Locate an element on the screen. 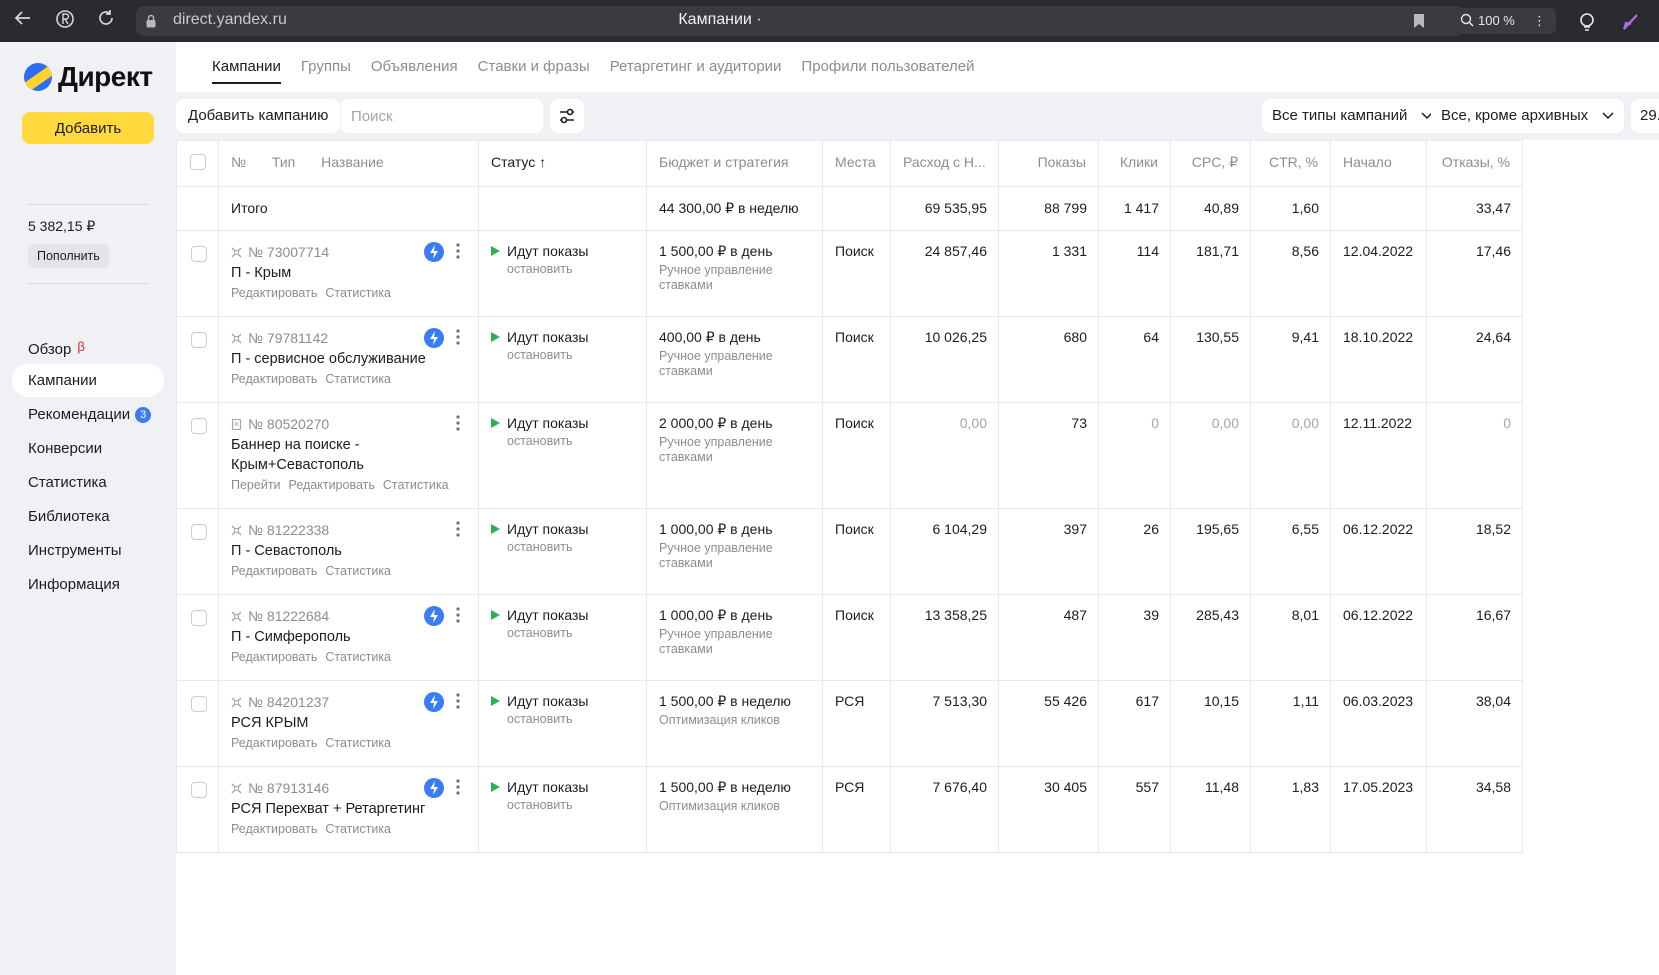 The height and width of the screenshot is (975, 1659). extension-icon is located at coordinates (1587, 22).